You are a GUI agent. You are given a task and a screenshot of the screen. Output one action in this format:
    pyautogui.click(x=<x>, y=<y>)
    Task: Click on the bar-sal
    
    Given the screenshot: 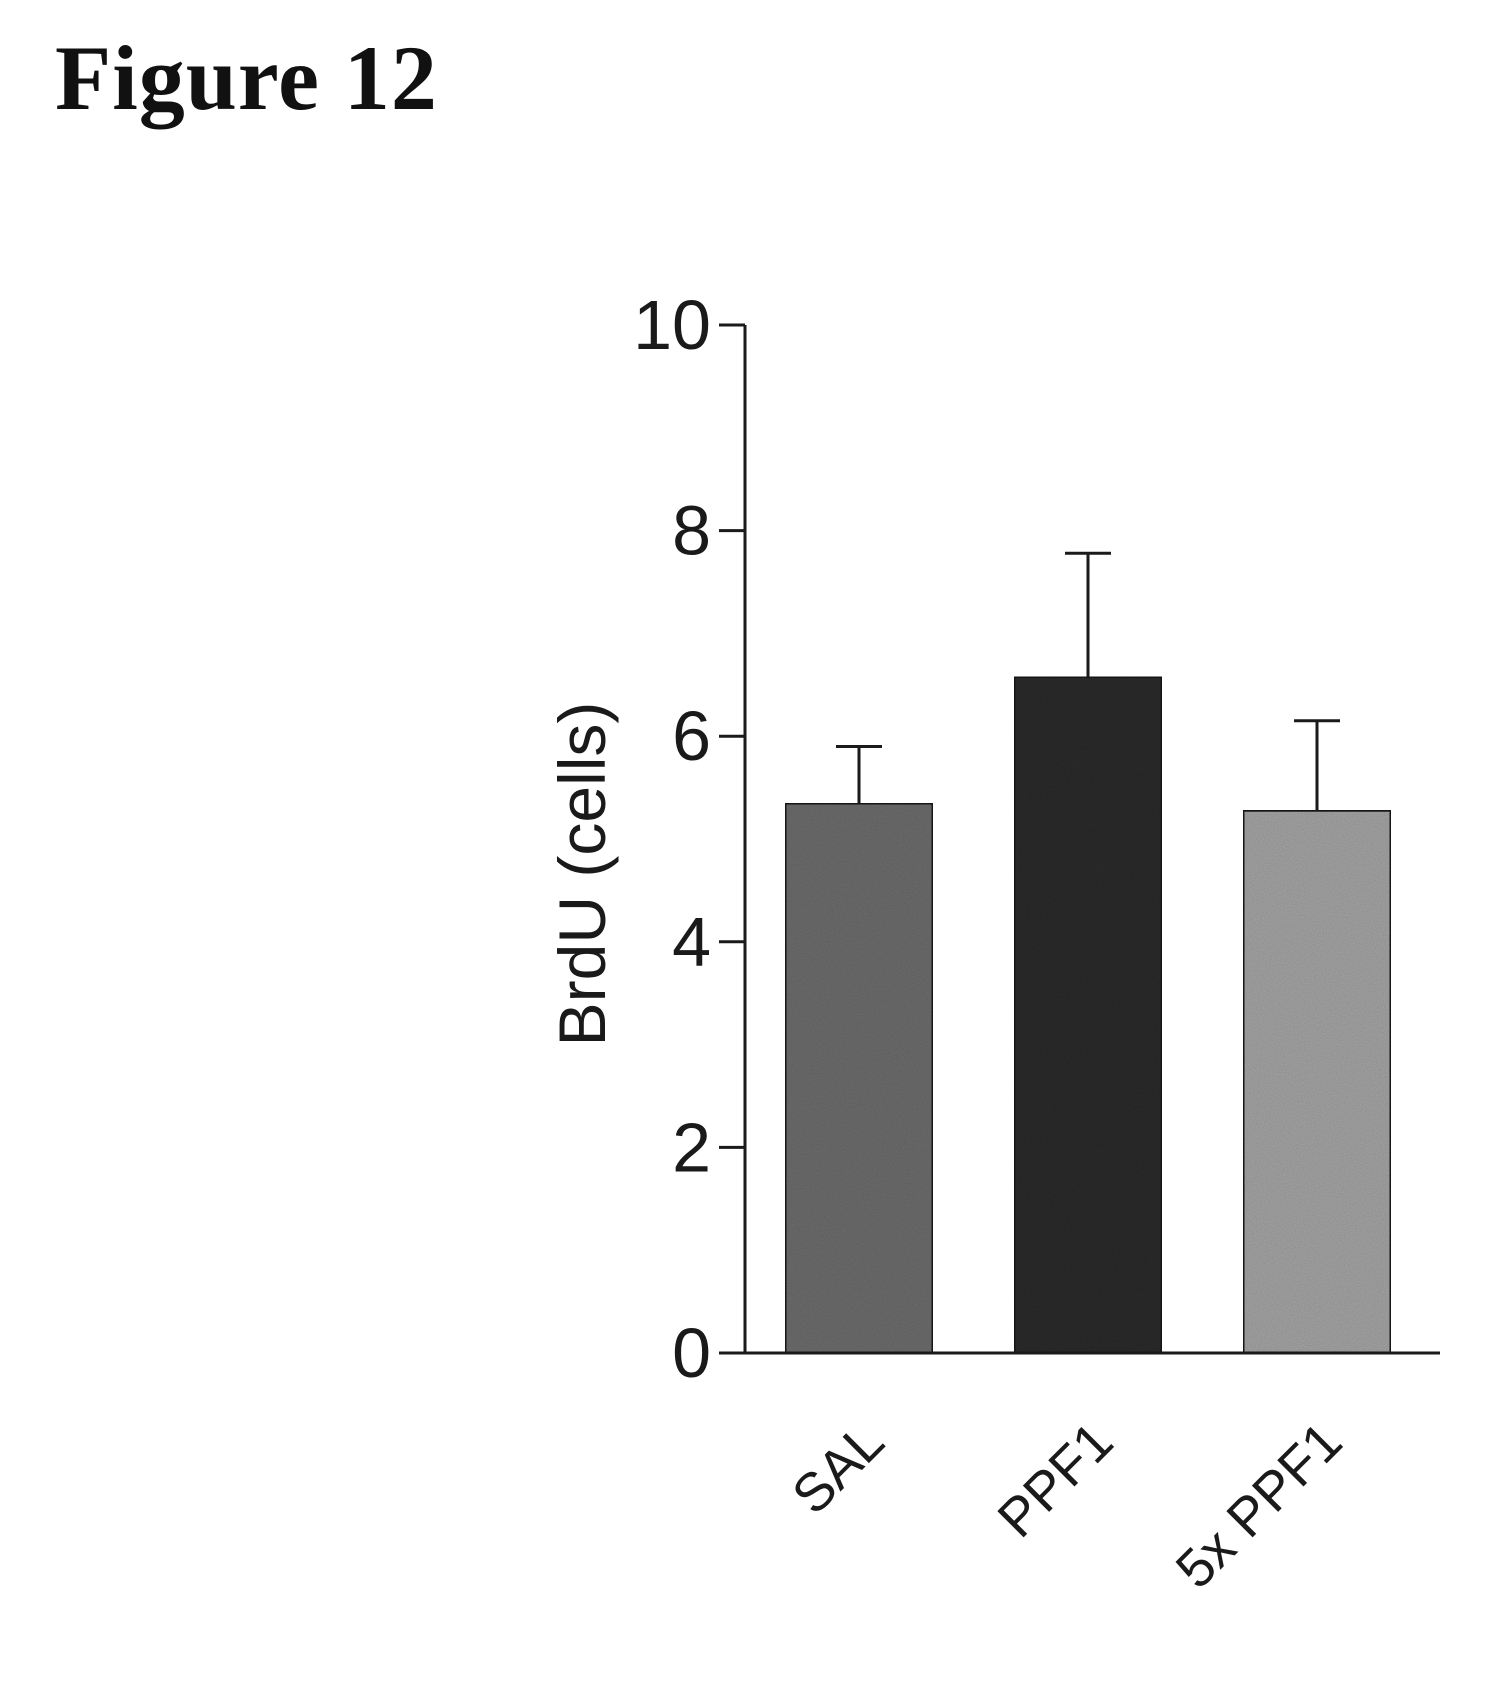 What is the action you would take?
    pyautogui.click(x=859, y=1078)
    